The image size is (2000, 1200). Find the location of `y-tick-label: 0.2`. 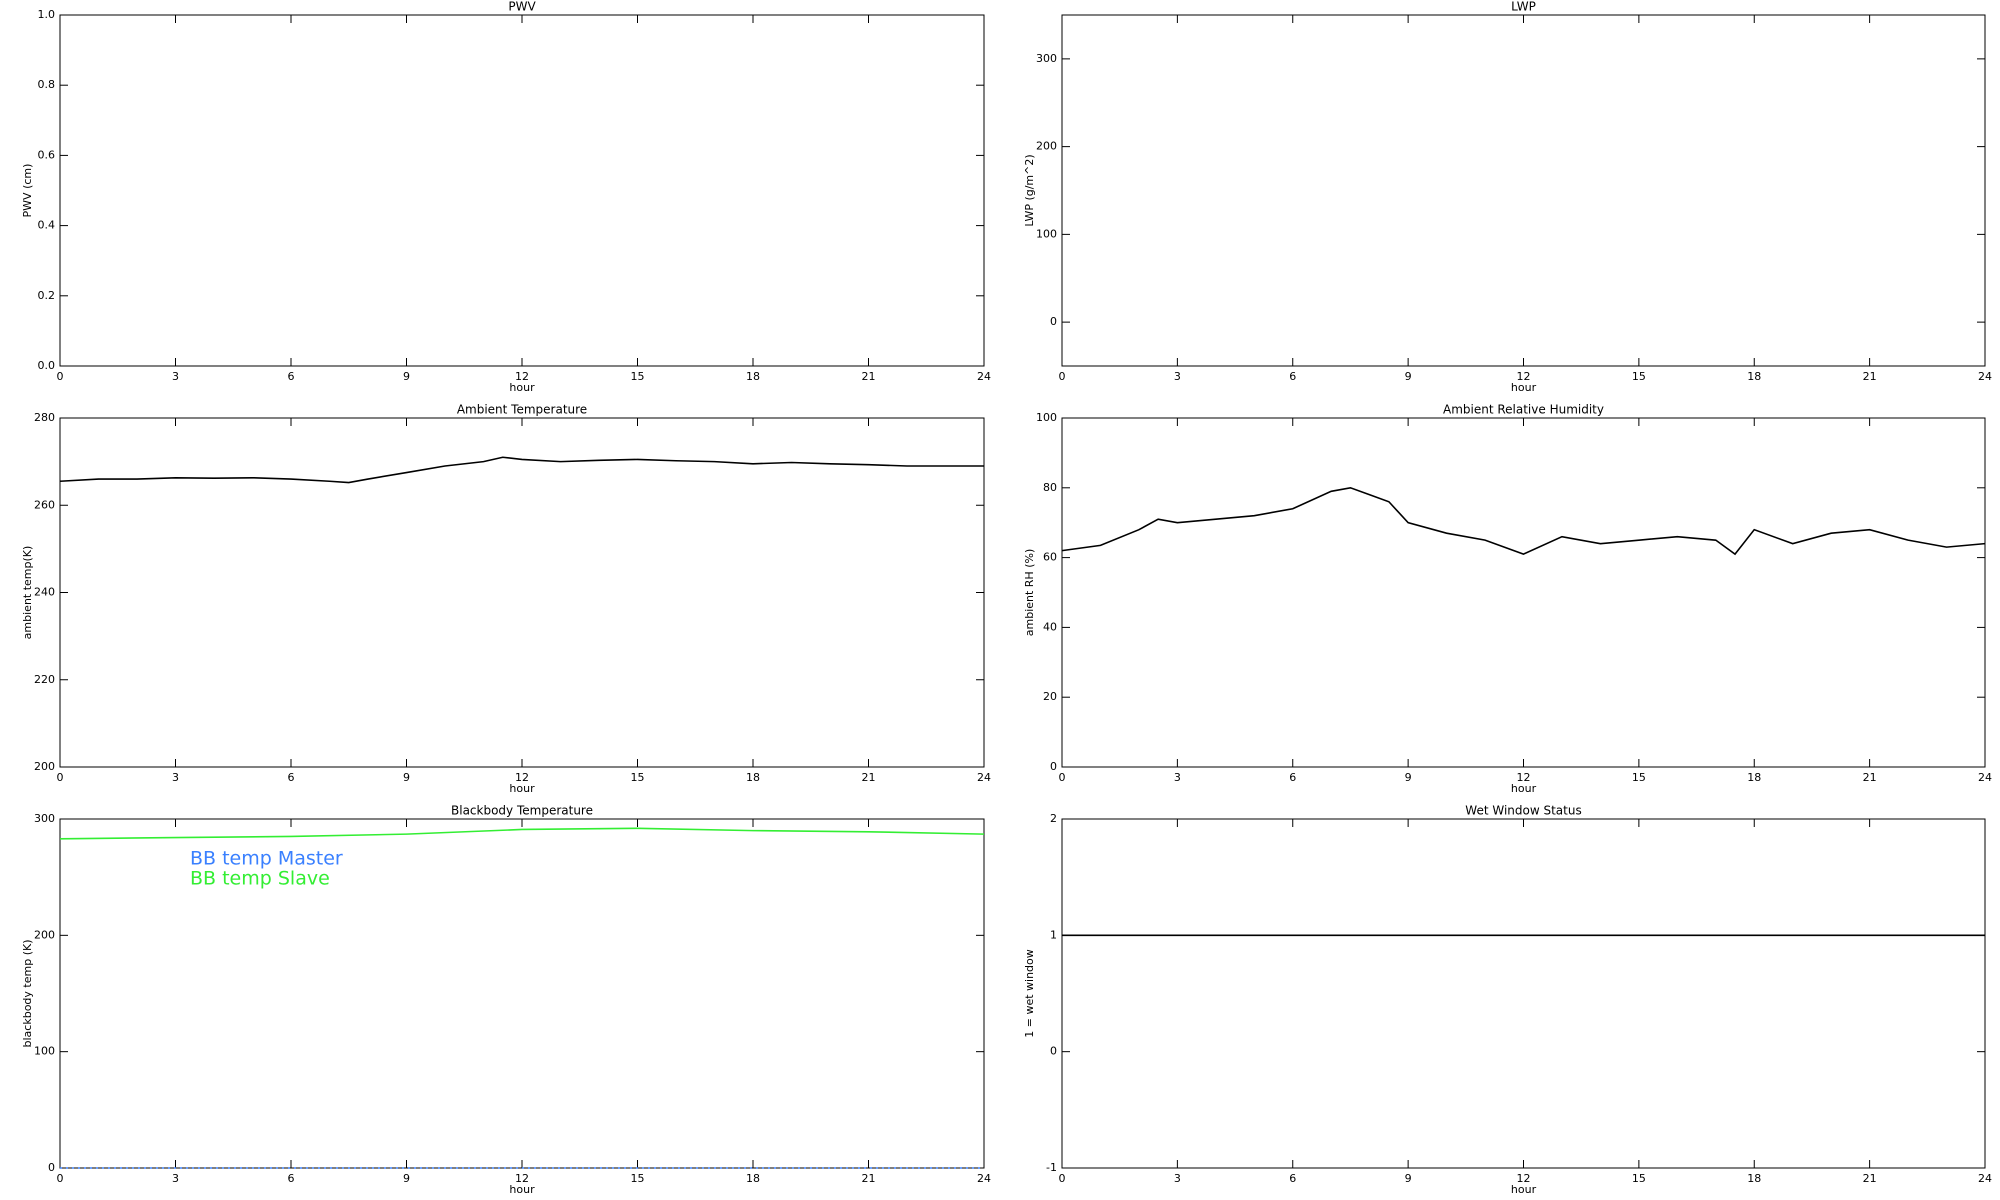

y-tick-label: 0.2 is located at coordinates (47, 295).